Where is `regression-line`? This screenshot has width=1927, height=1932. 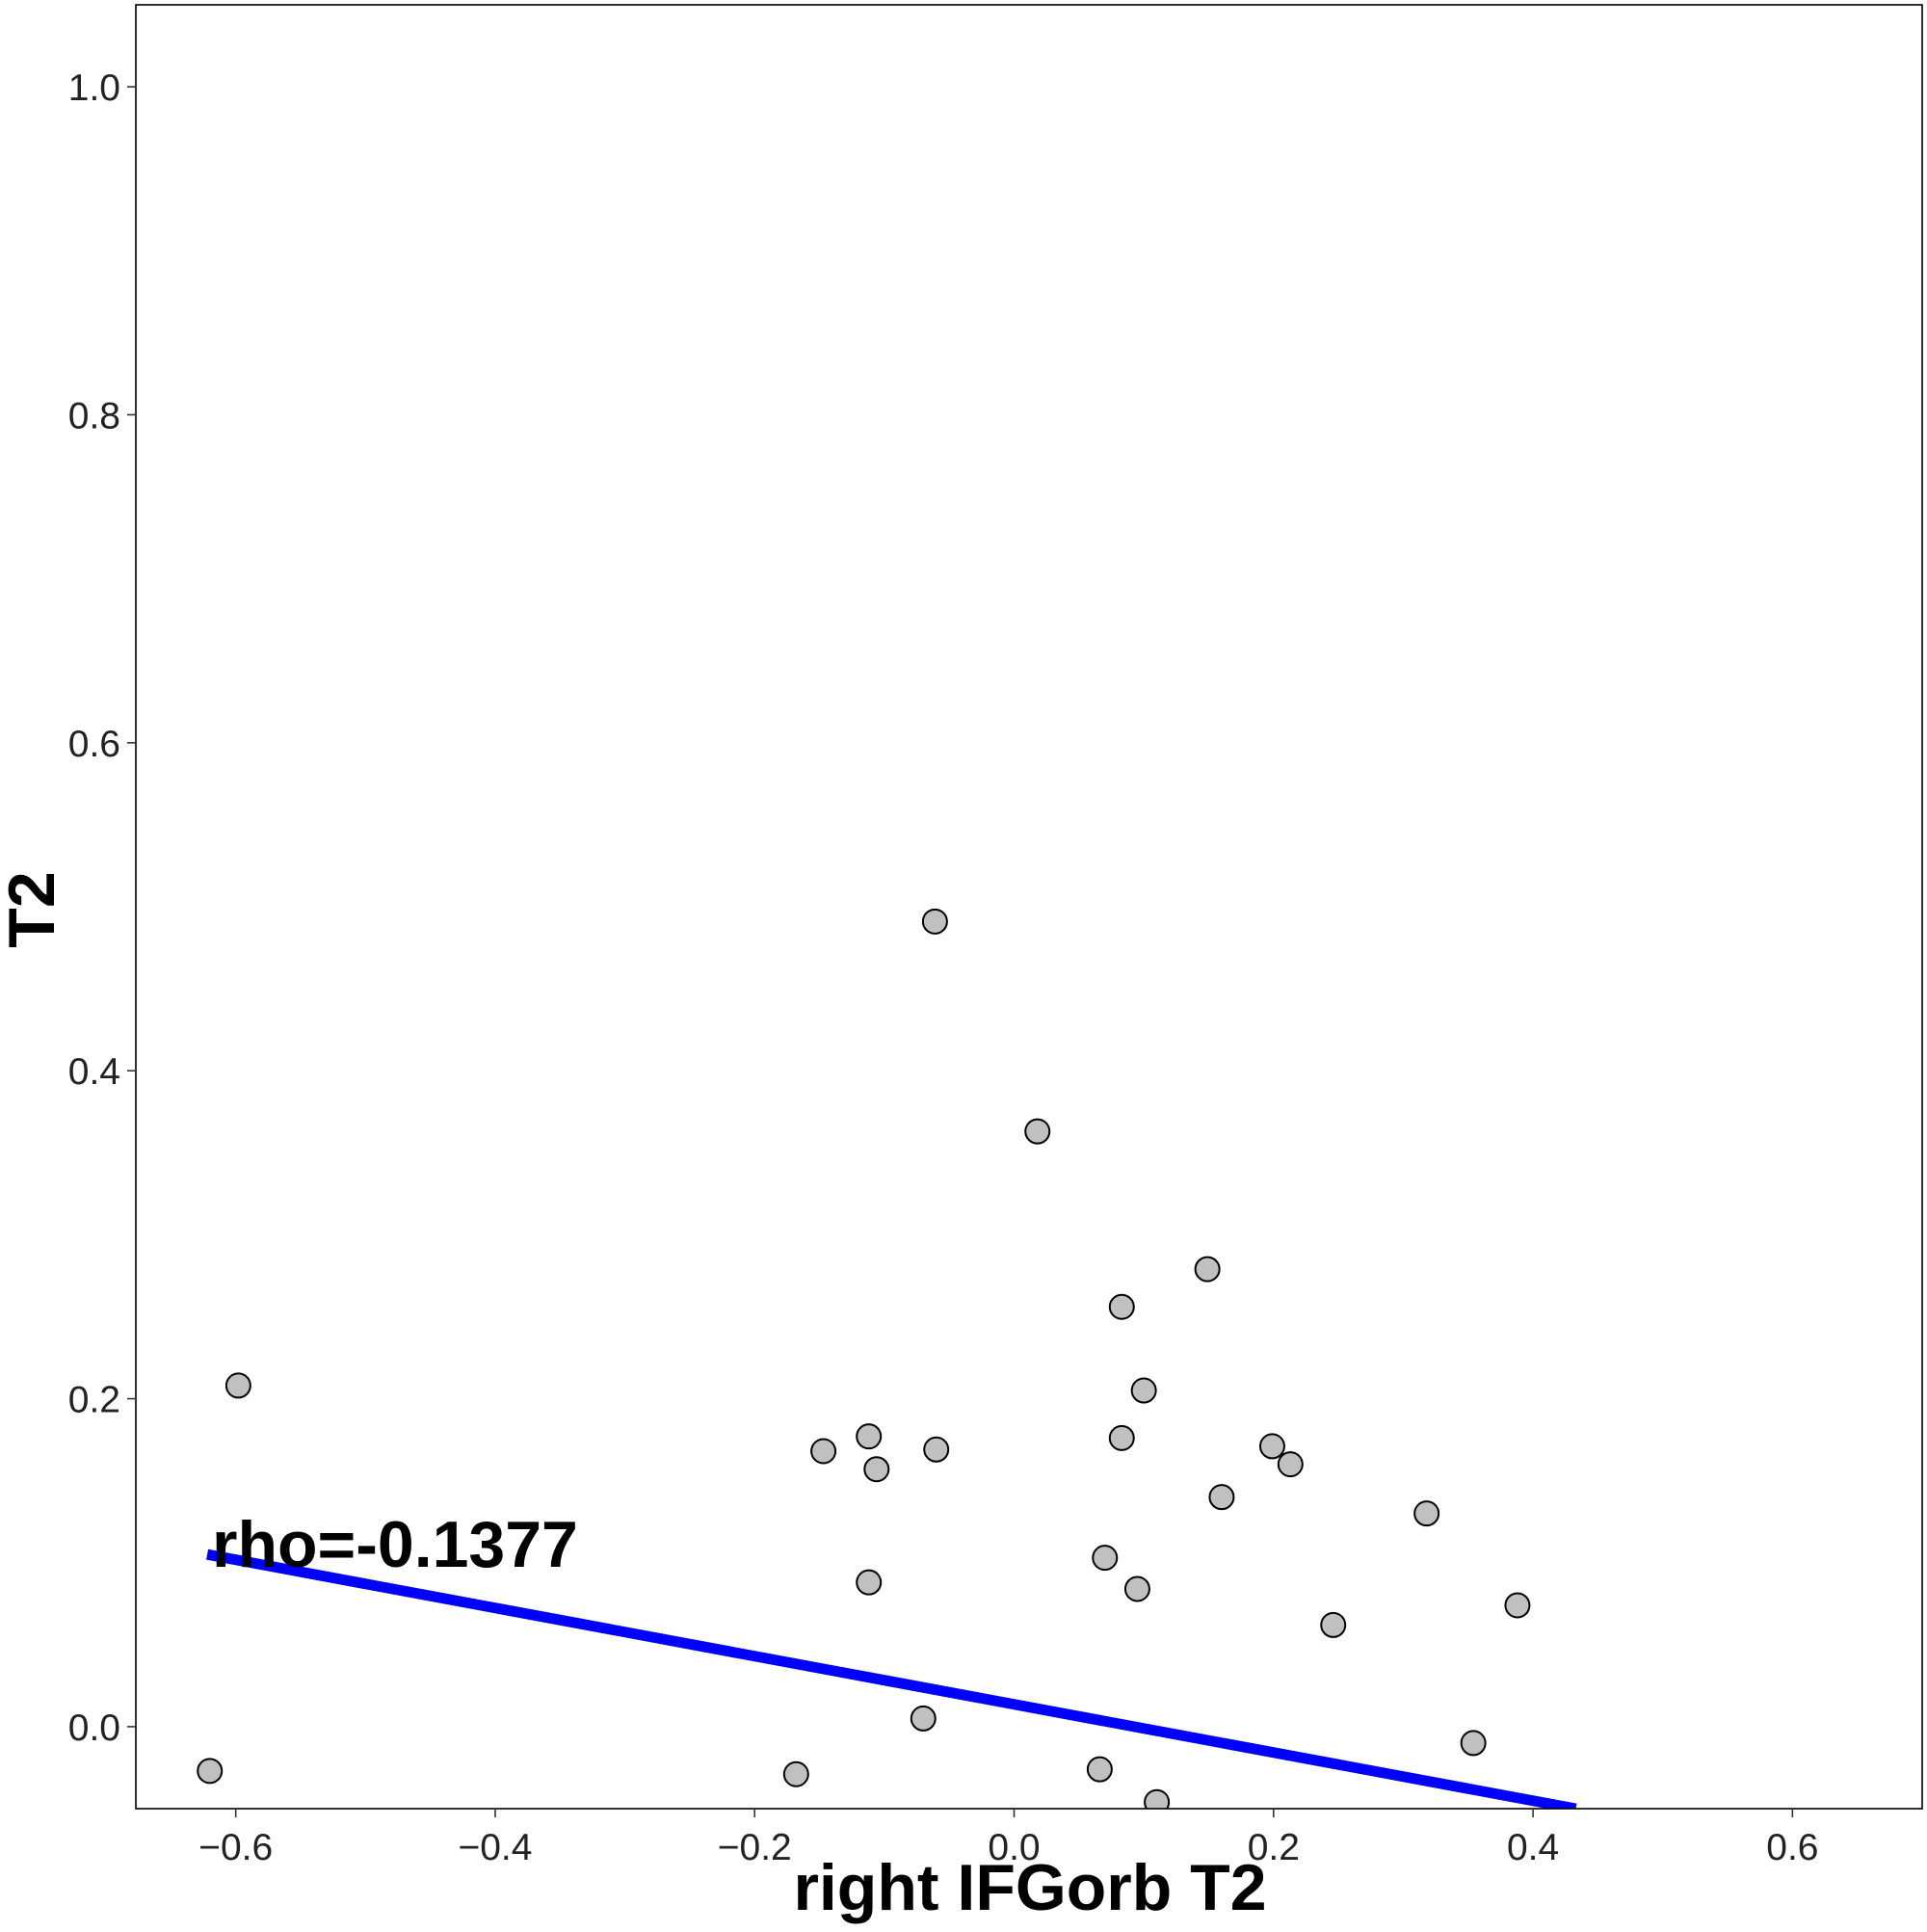
regression-line is located at coordinates (891, 1678).